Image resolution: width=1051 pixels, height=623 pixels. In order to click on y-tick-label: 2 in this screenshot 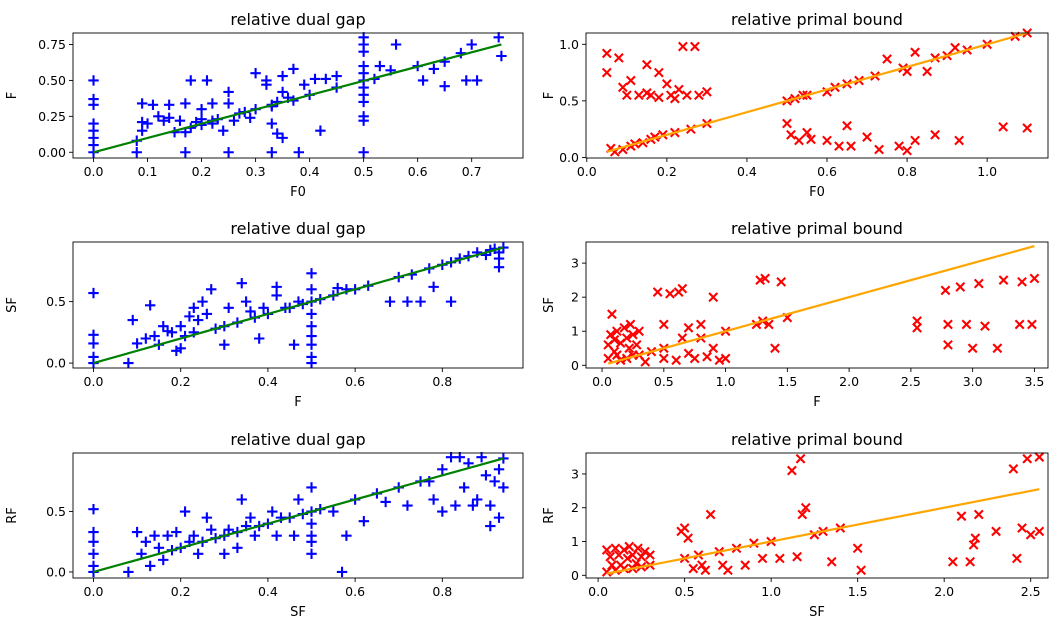, I will do `click(575, 507)`.